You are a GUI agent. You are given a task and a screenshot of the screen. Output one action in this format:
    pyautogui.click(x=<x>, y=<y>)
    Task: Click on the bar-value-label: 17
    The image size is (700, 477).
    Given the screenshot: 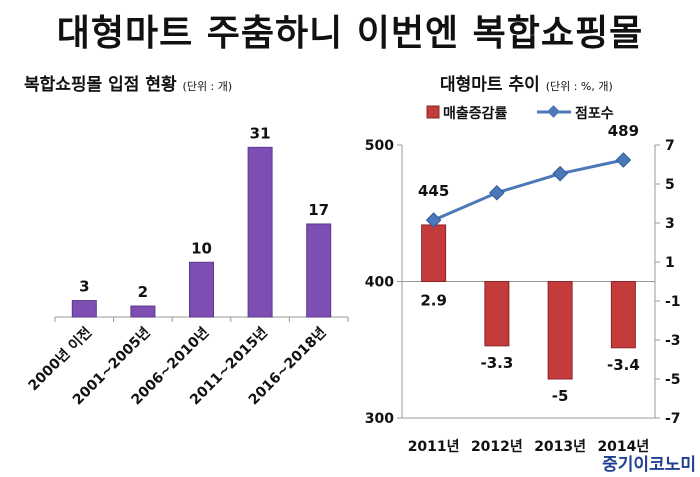 What is the action you would take?
    pyautogui.click(x=318, y=210)
    